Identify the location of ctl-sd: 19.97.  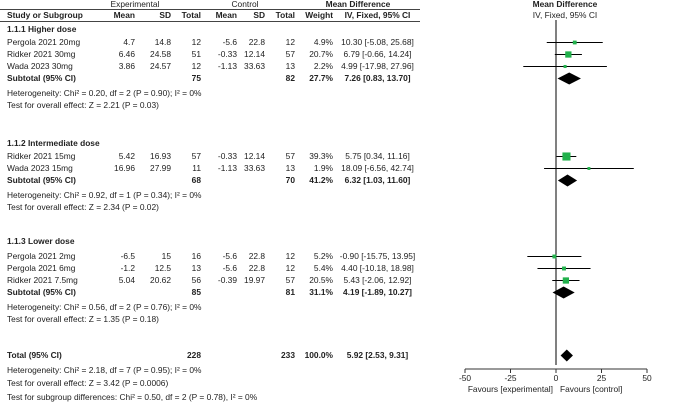
(254, 280).